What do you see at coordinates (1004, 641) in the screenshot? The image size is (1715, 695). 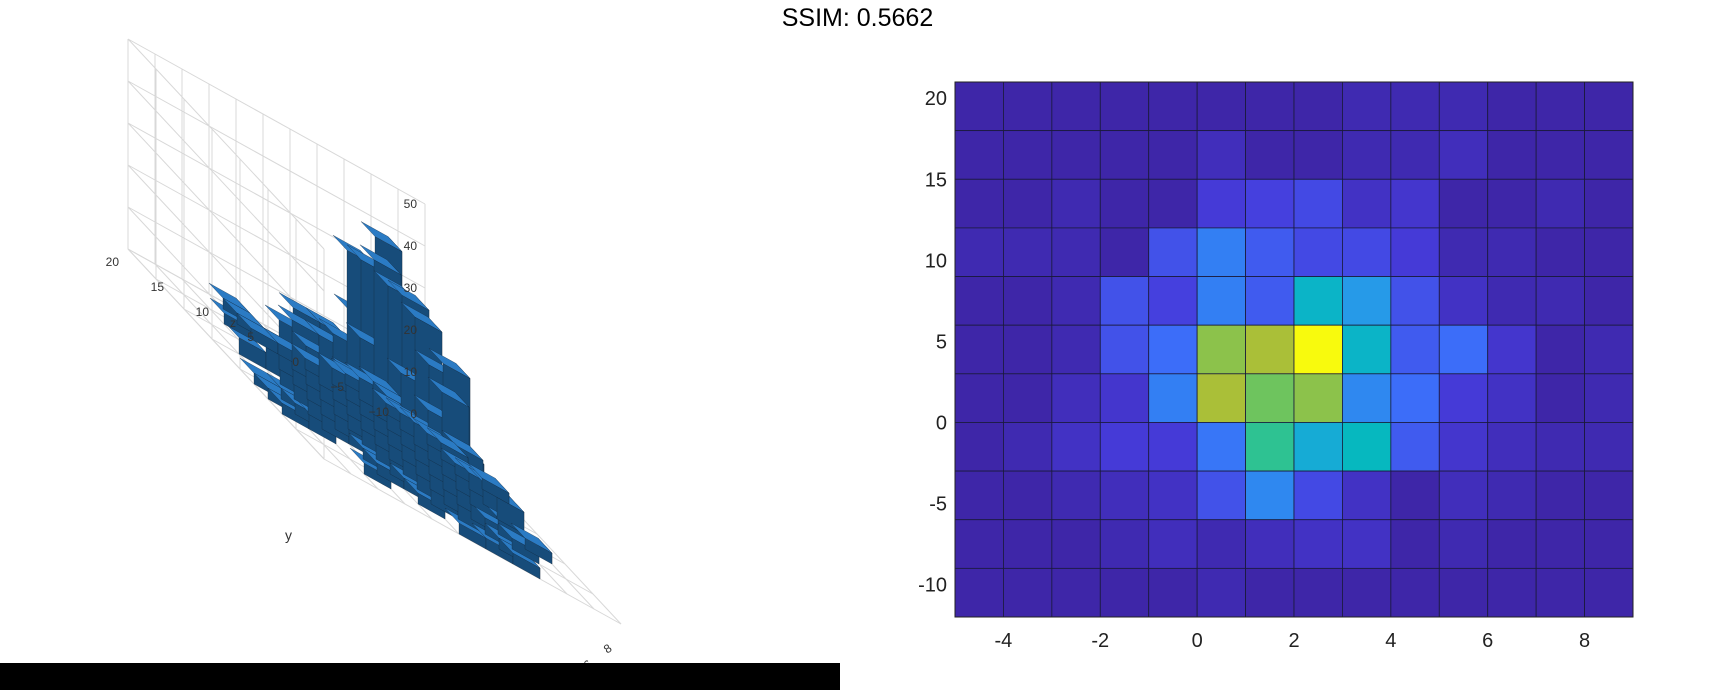 I see `x-tick-label: -4` at bounding box center [1004, 641].